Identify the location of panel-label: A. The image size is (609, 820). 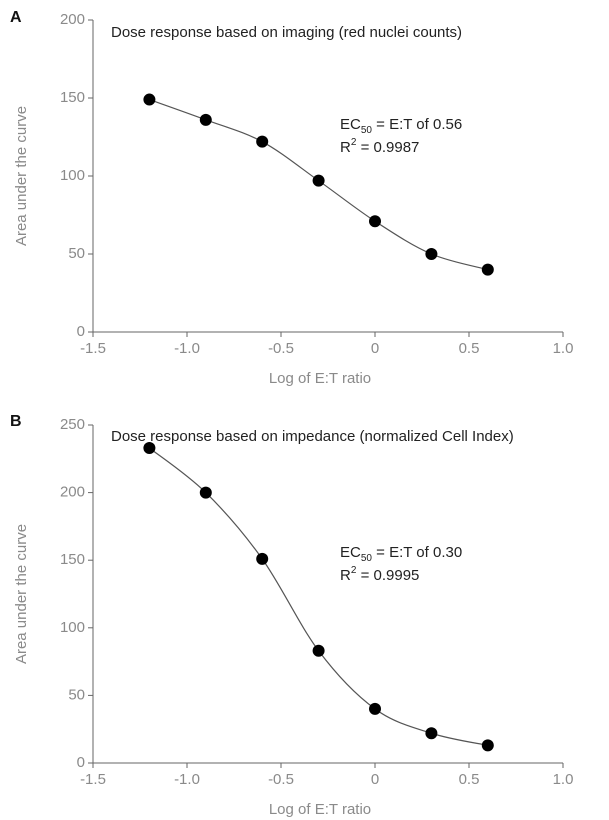
(16, 17).